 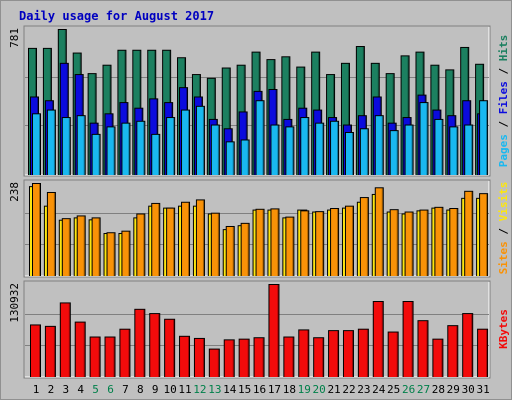 What do you see at coordinates (230, 389) in the screenshot?
I see `day-label: 14` at bounding box center [230, 389].